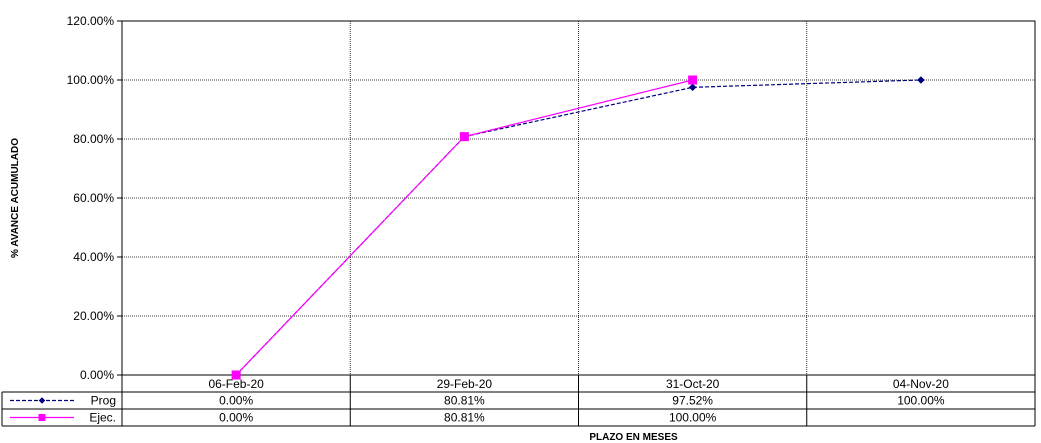 This screenshot has height=443, width=1041. What do you see at coordinates (692, 401) in the screenshot?
I see `table-cell-prog: 97.52%` at bounding box center [692, 401].